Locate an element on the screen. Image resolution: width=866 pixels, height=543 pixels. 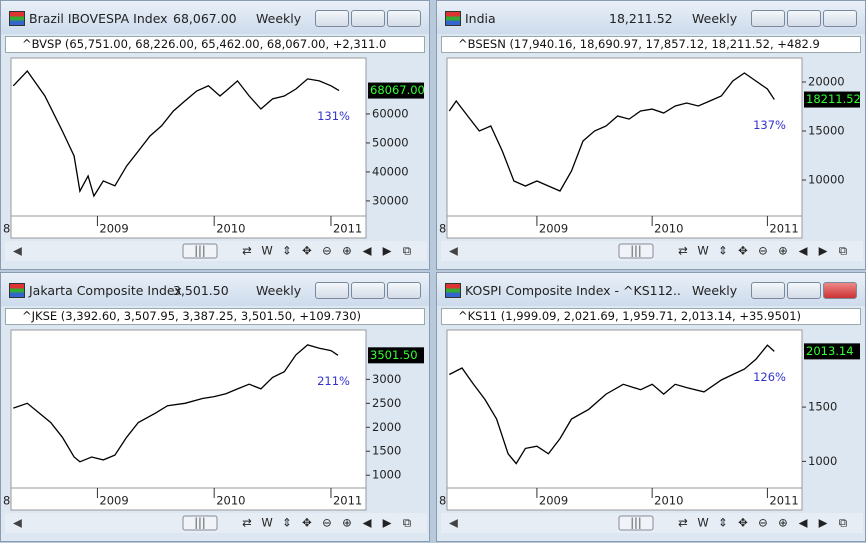
window-title: KOSPI Composite Index - ^KS11 is located at coordinates (565, 290).